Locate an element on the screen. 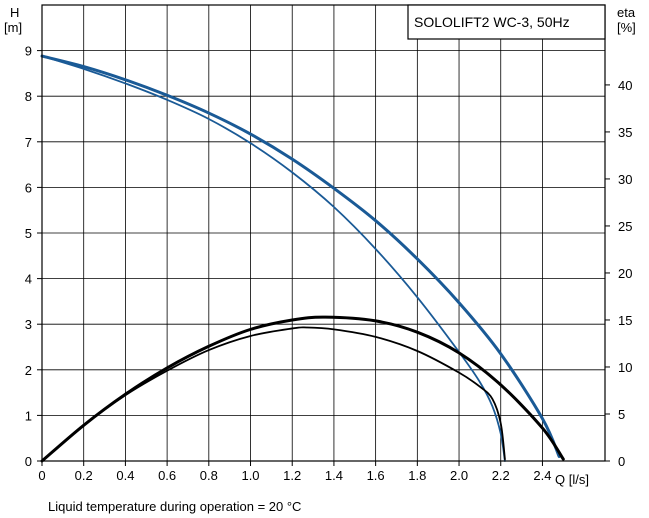 Image resolution: width=649 pixels, height=518 pixels. y-right-tick-label: 25 is located at coordinates (625, 226).